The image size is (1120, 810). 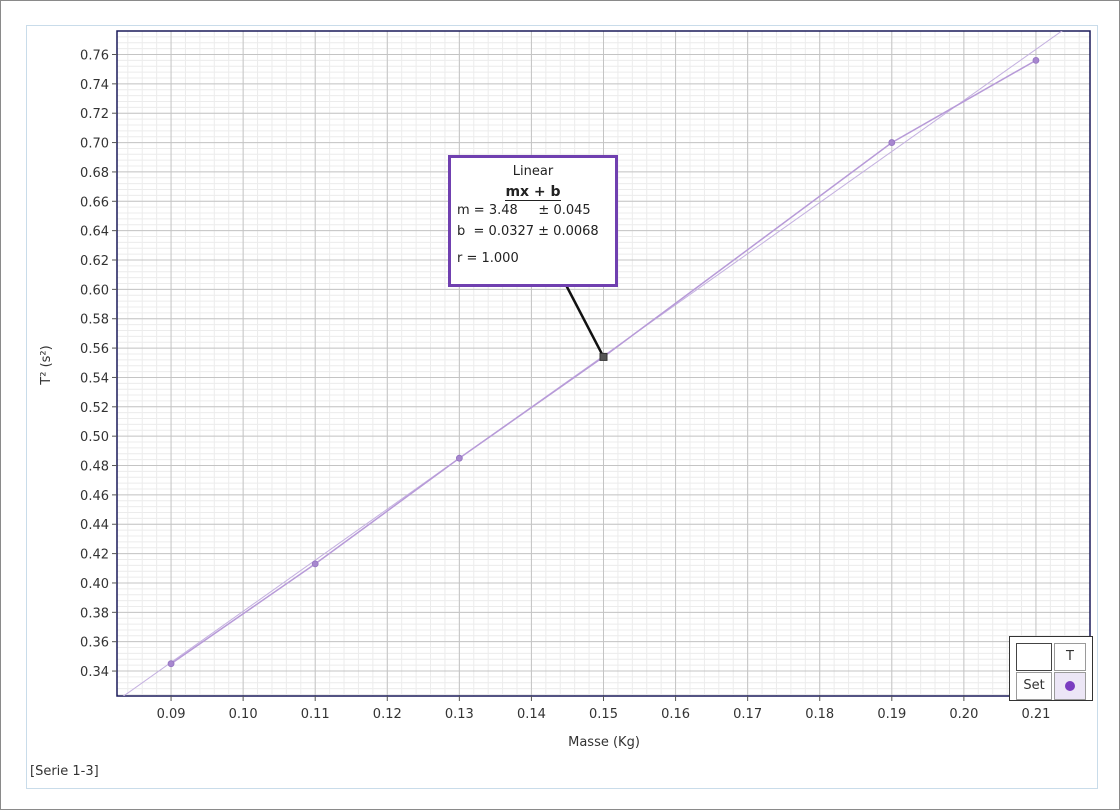 I want to click on x-tick-label: 0.17, so click(x=747, y=714).